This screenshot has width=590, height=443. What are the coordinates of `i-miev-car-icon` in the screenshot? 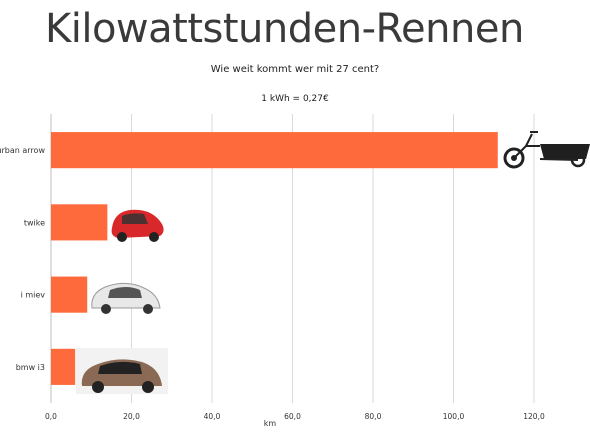 It's located at (126, 298).